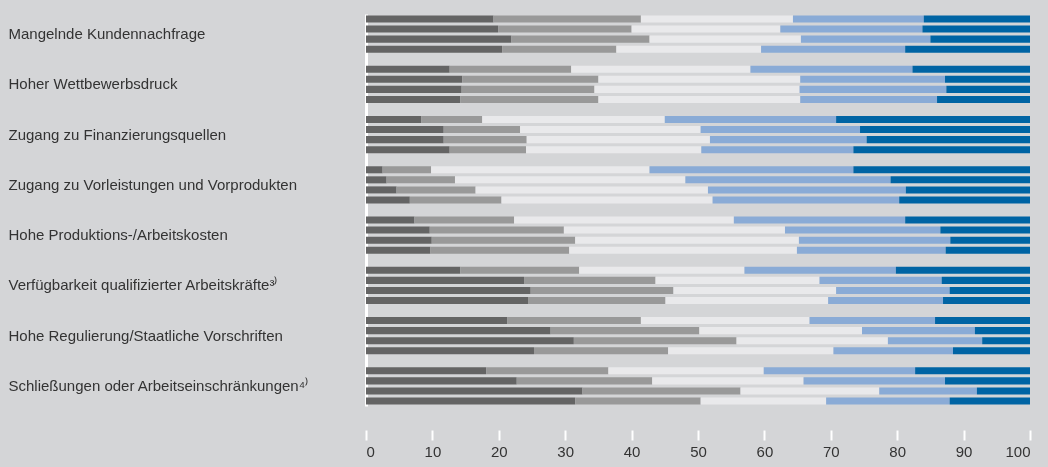  Describe the element at coordinates (107, 34) in the screenshot. I see `y-tick-label: Mangelnde Kundennachfrage` at that location.